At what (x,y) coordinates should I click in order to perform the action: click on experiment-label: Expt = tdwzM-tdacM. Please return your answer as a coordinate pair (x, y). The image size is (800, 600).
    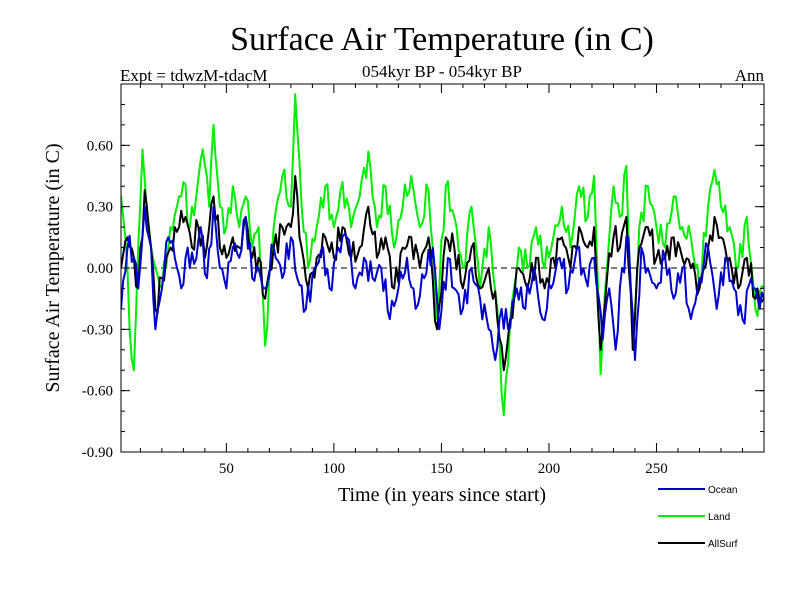
    Looking at the image, I should click on (193, 75).